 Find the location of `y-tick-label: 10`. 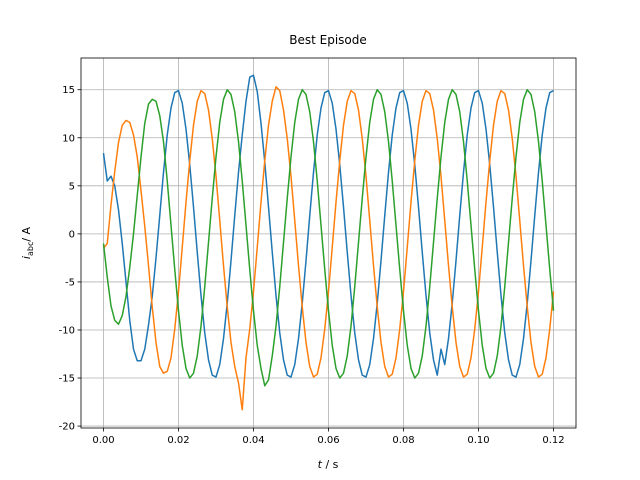

y-tick-label: 10 is located at coordinates (68, 138).